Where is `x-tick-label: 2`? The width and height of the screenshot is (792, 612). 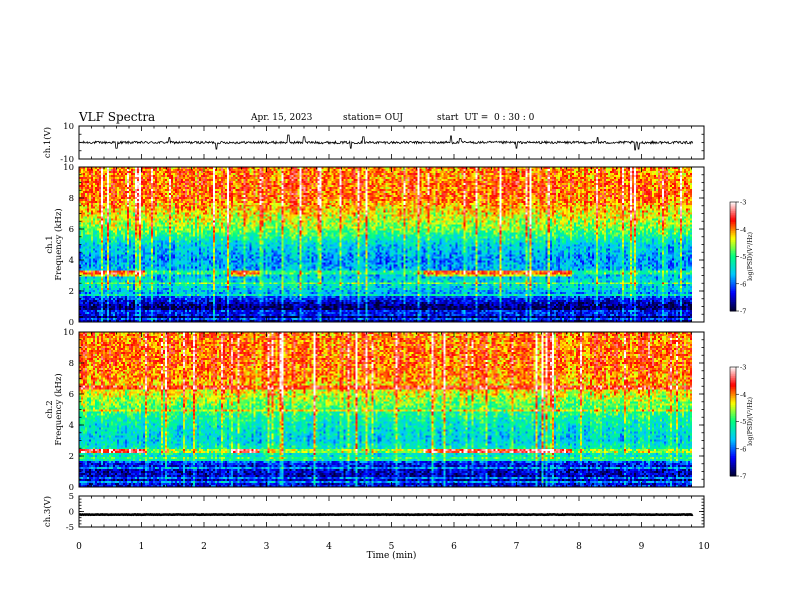 x-tick-label: 2 is located at coordinates (204, 547).